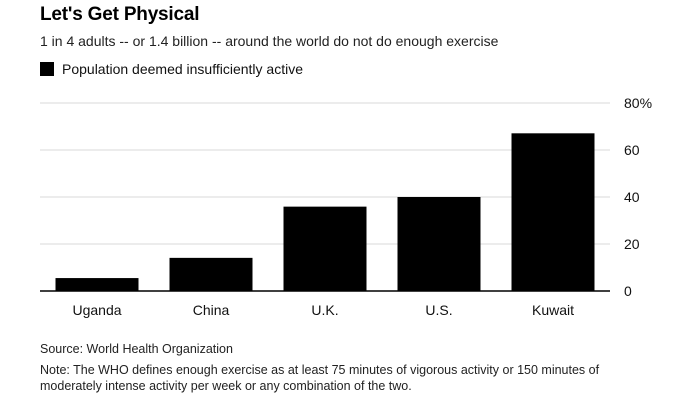 The image size is (685, 408). What do you see at coordinates (632, 197) in the screenshot?
I see `y-tick-label: 40` at bounding box center [632, 197].